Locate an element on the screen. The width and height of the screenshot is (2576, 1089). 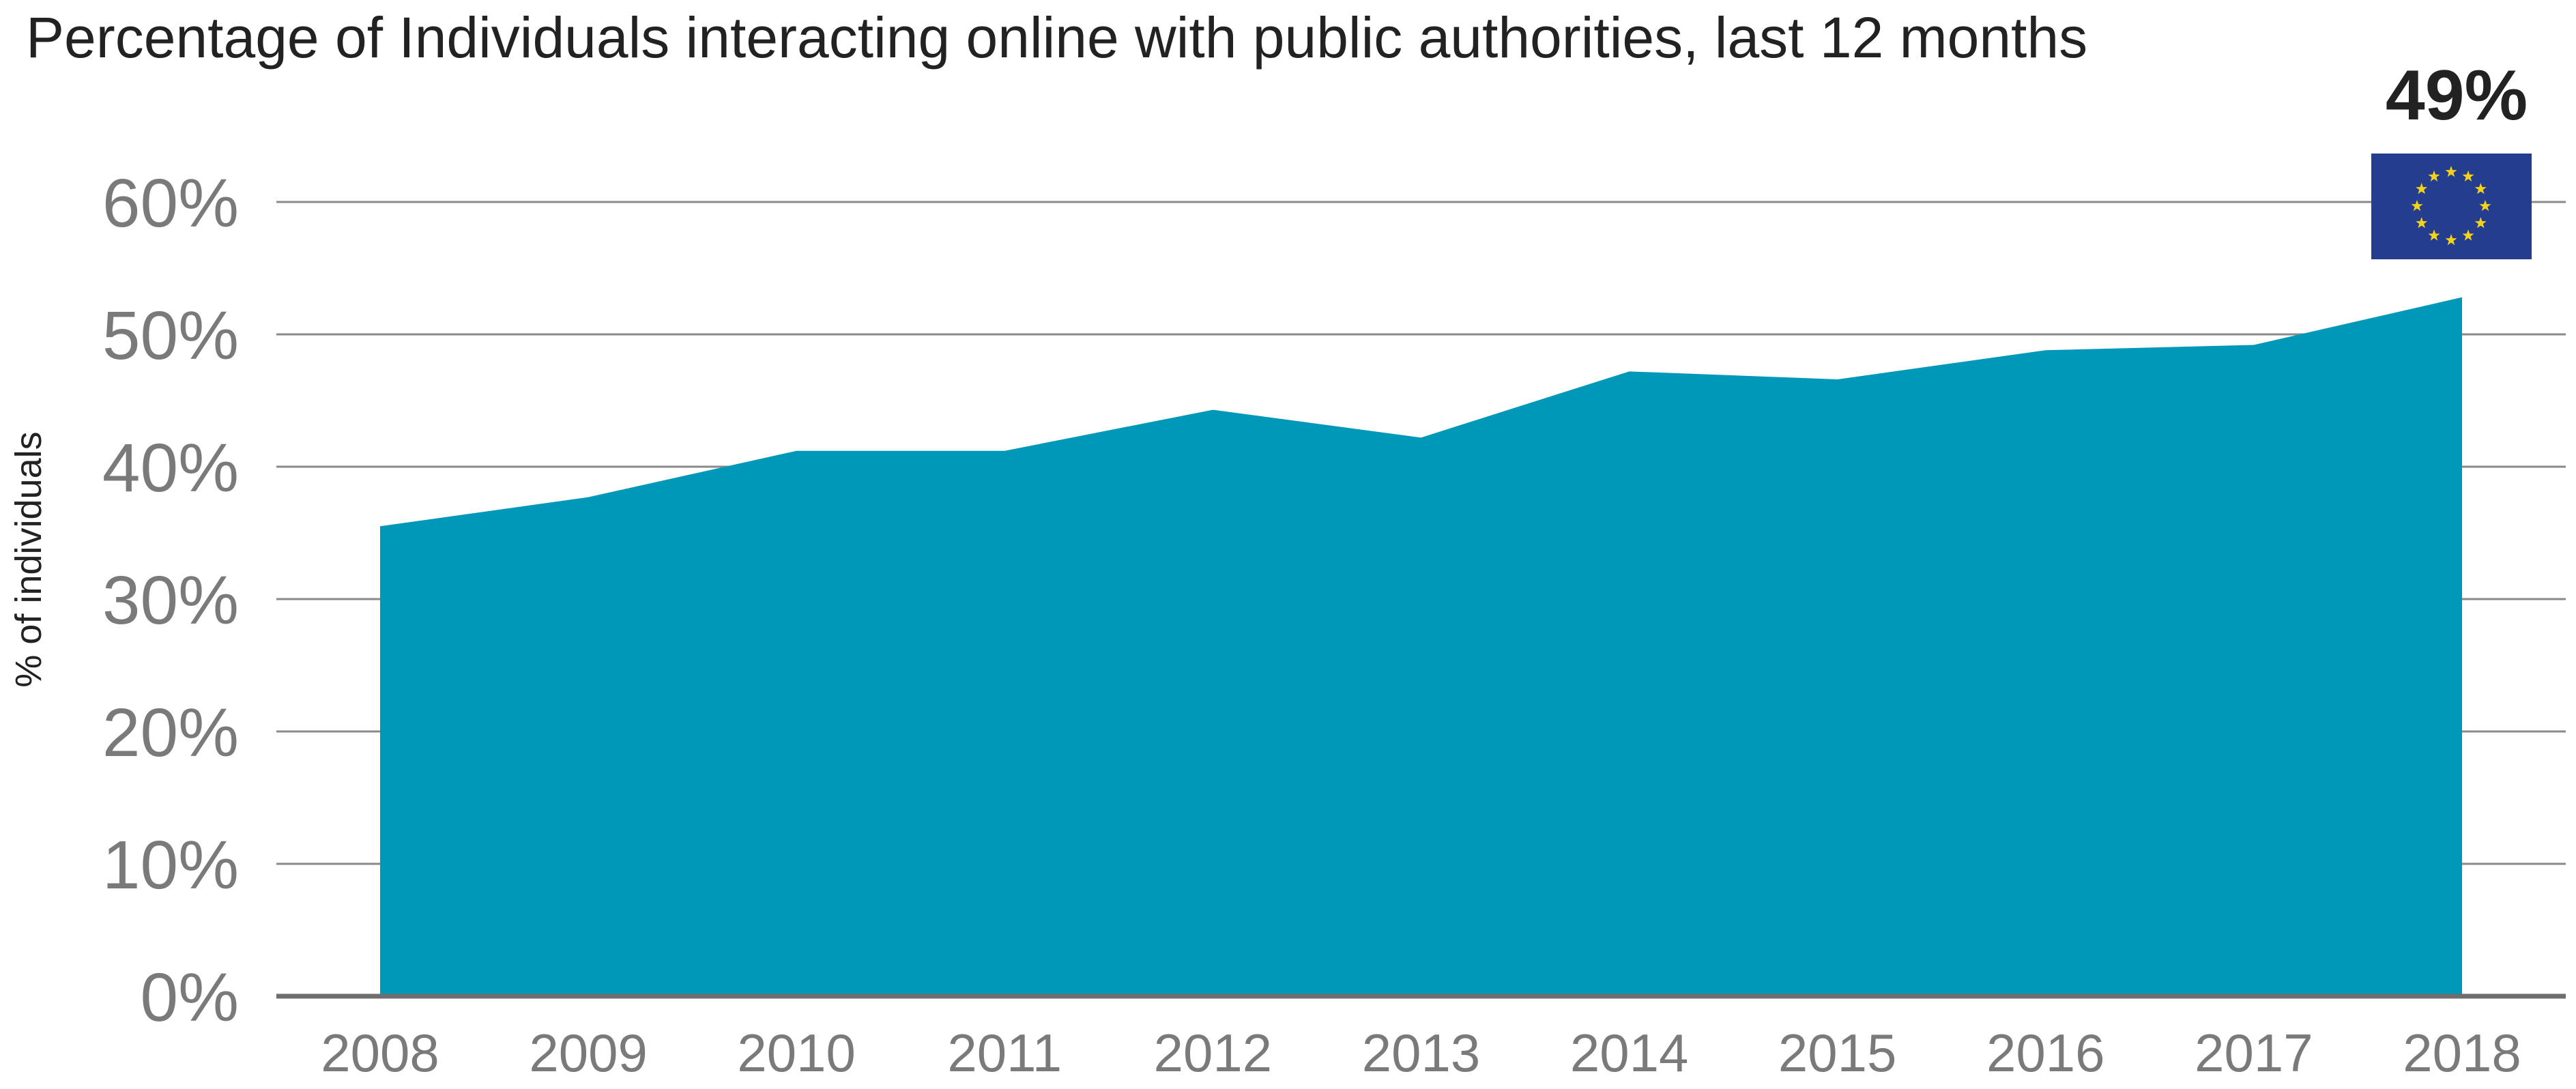
y-tick-label: 40% is located at coordinates (170, 468).